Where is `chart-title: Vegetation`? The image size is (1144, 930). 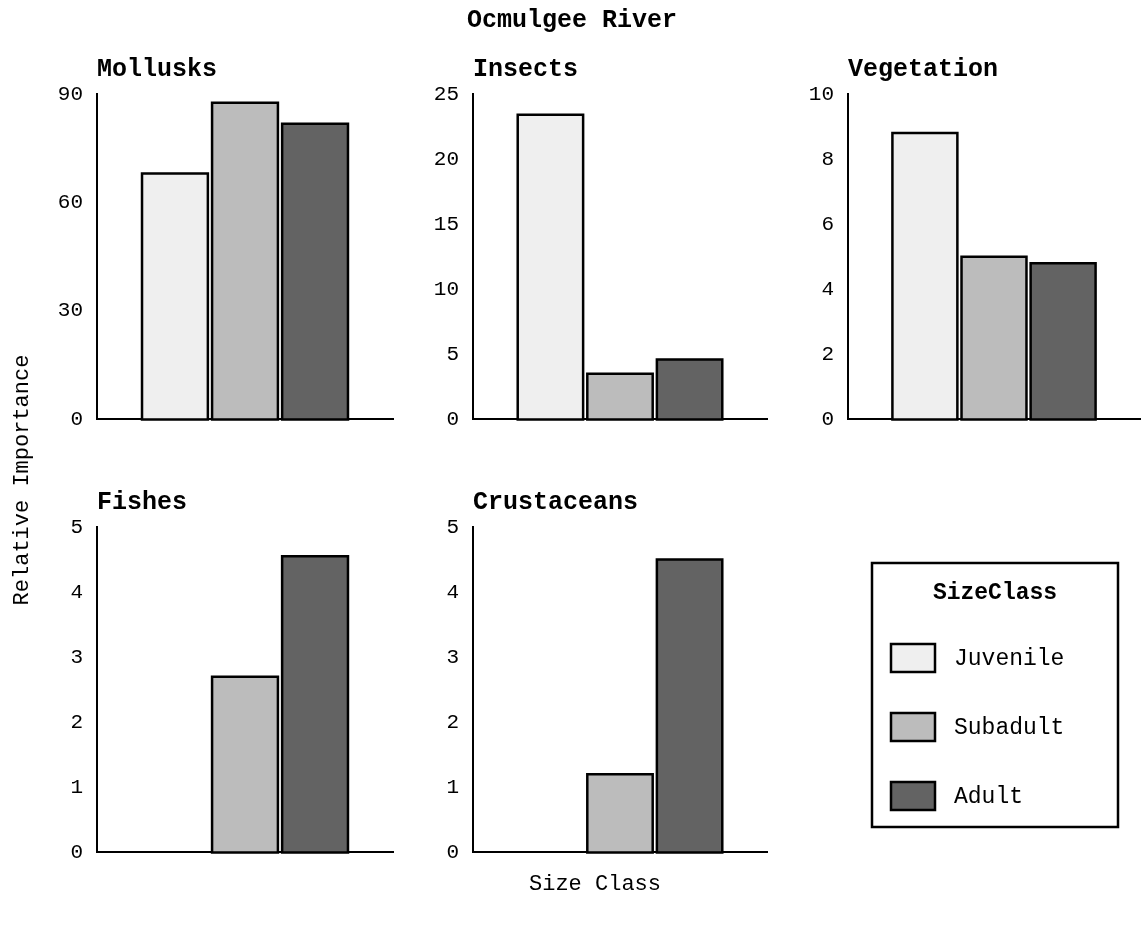 chart-title: Vegetation is located at coordinates (923, 70).